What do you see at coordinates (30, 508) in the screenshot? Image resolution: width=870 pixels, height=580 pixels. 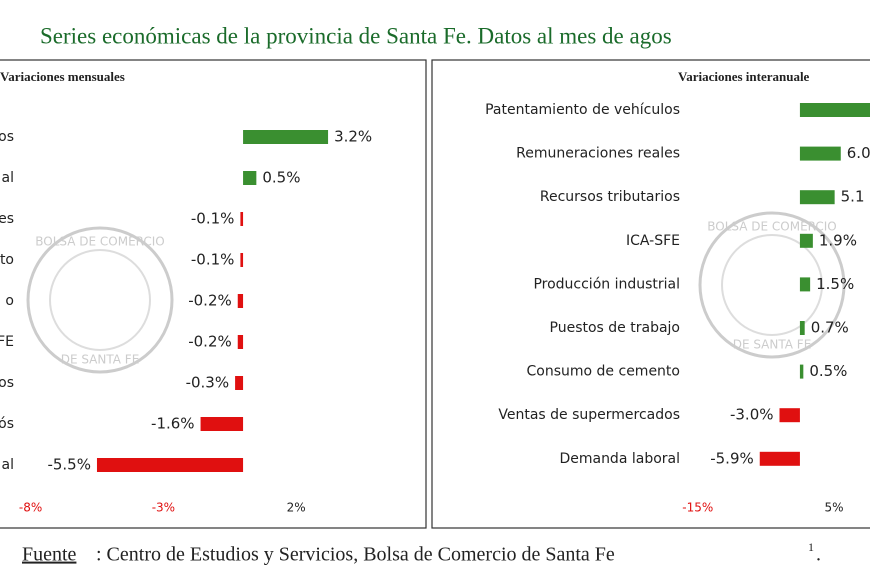 I see `x-tick-label: -8%` at bounding box center [30, 508].